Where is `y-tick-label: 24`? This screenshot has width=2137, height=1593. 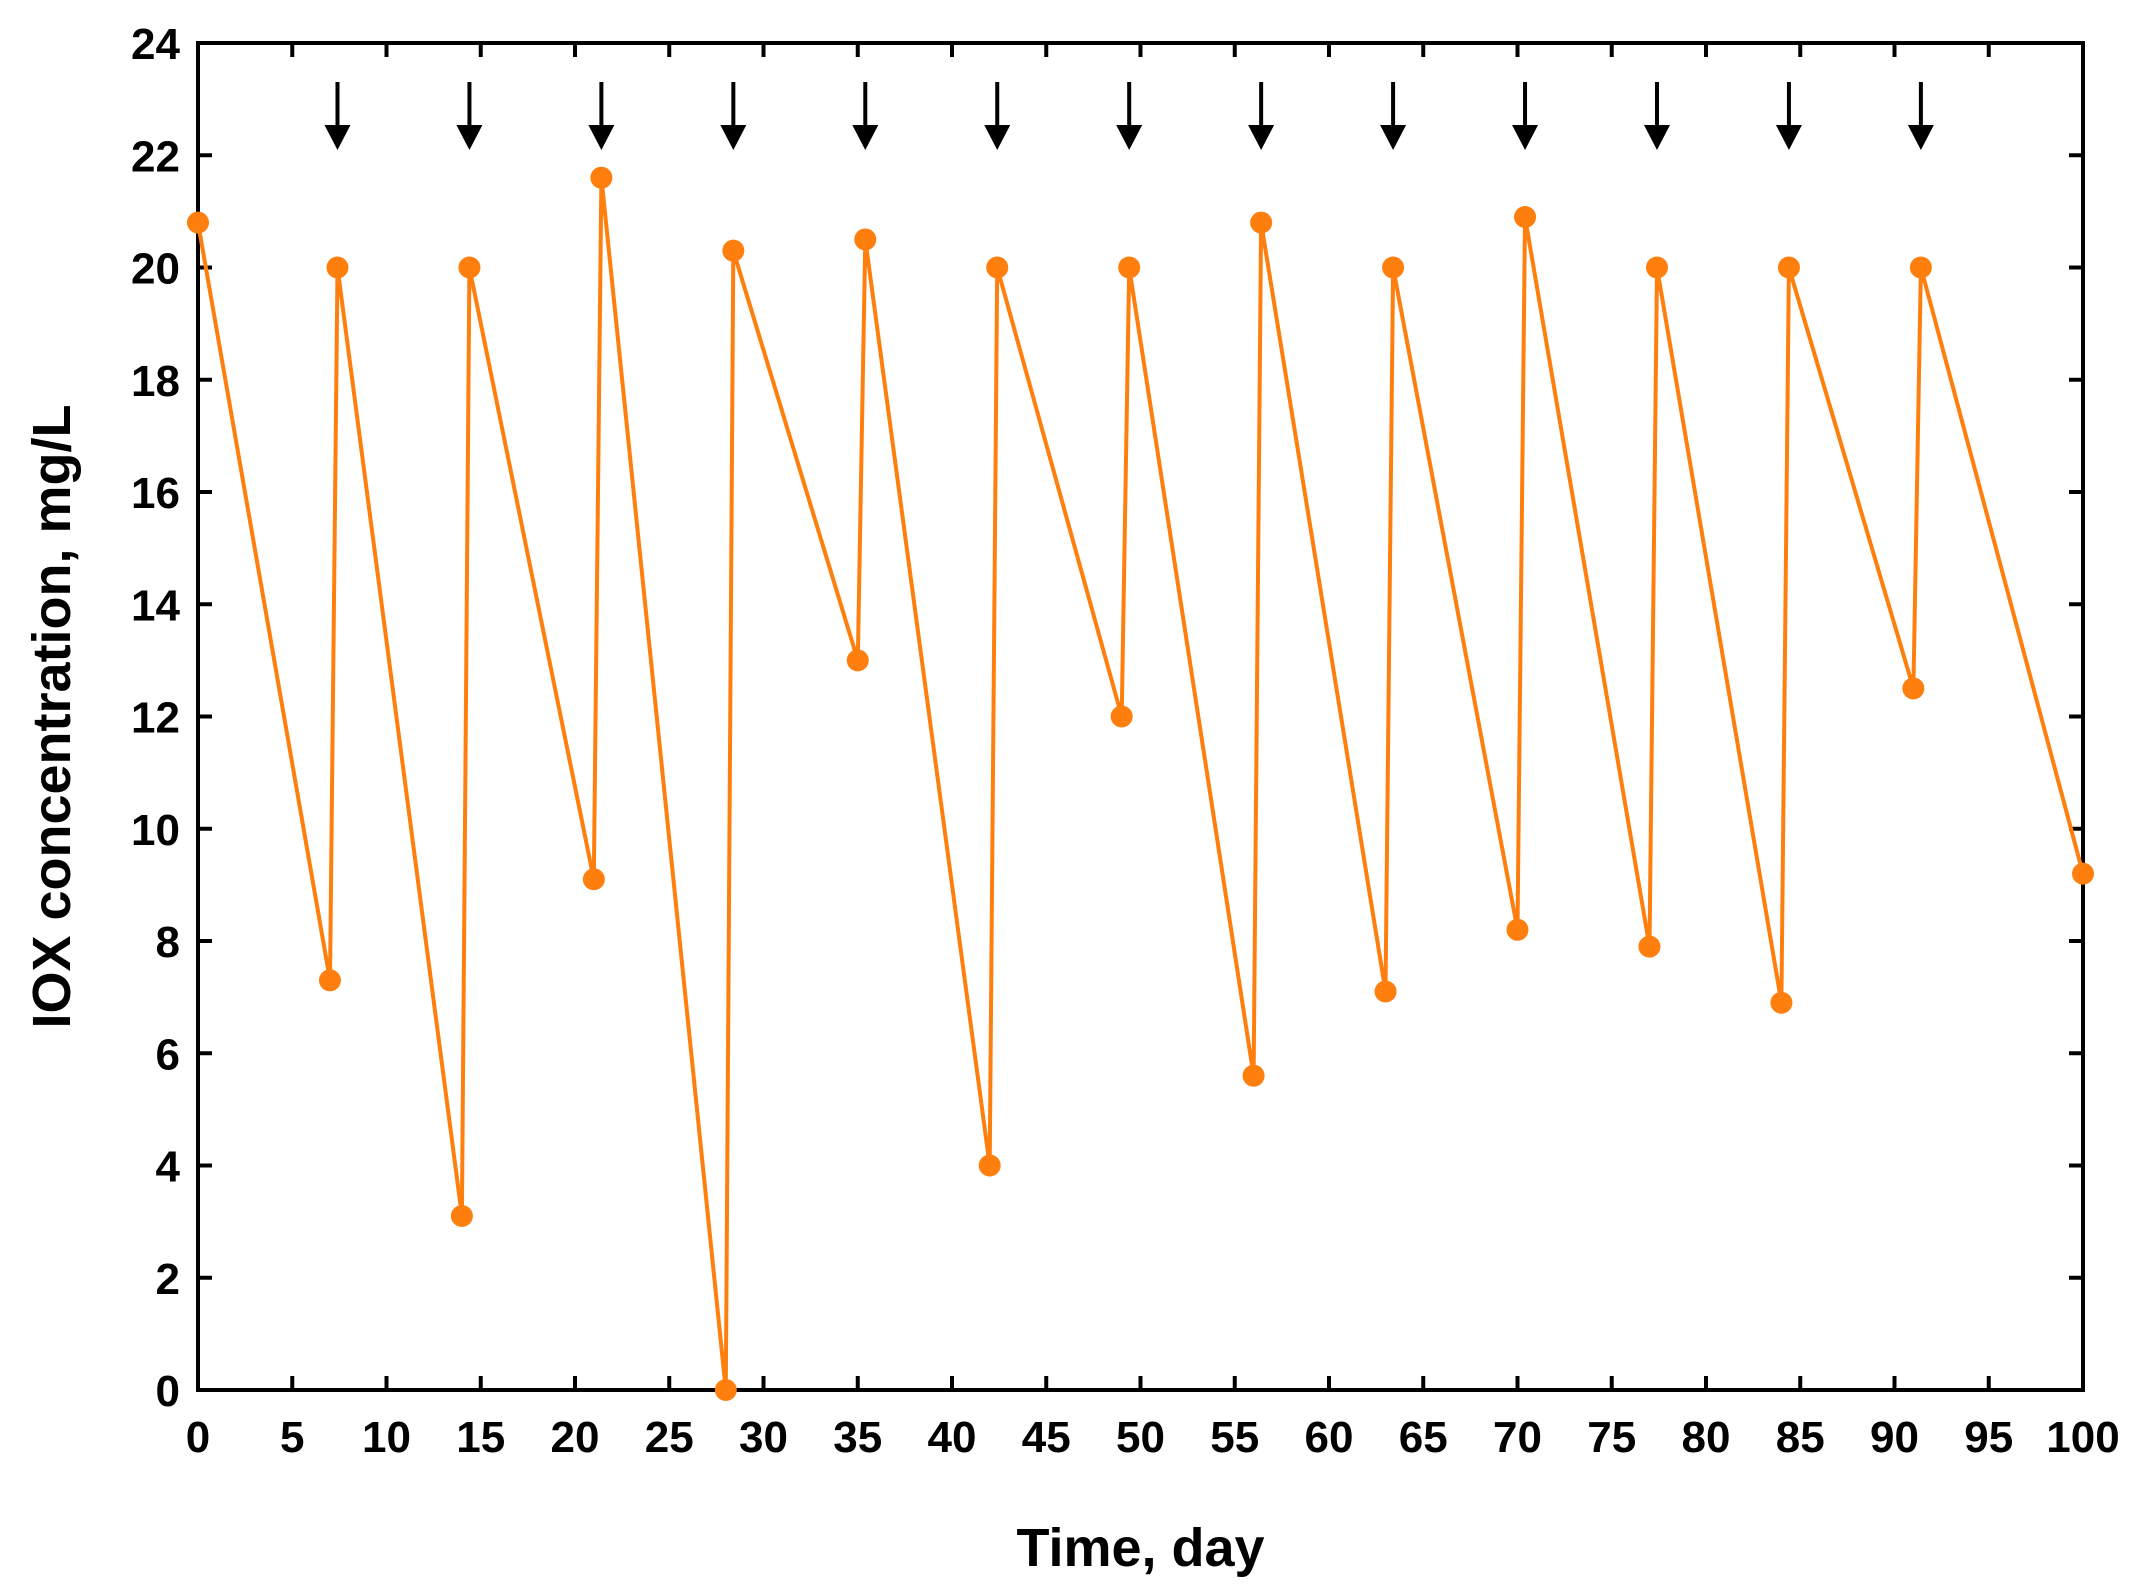
y-tick-label: 24 is located at coordinates (155, 44).